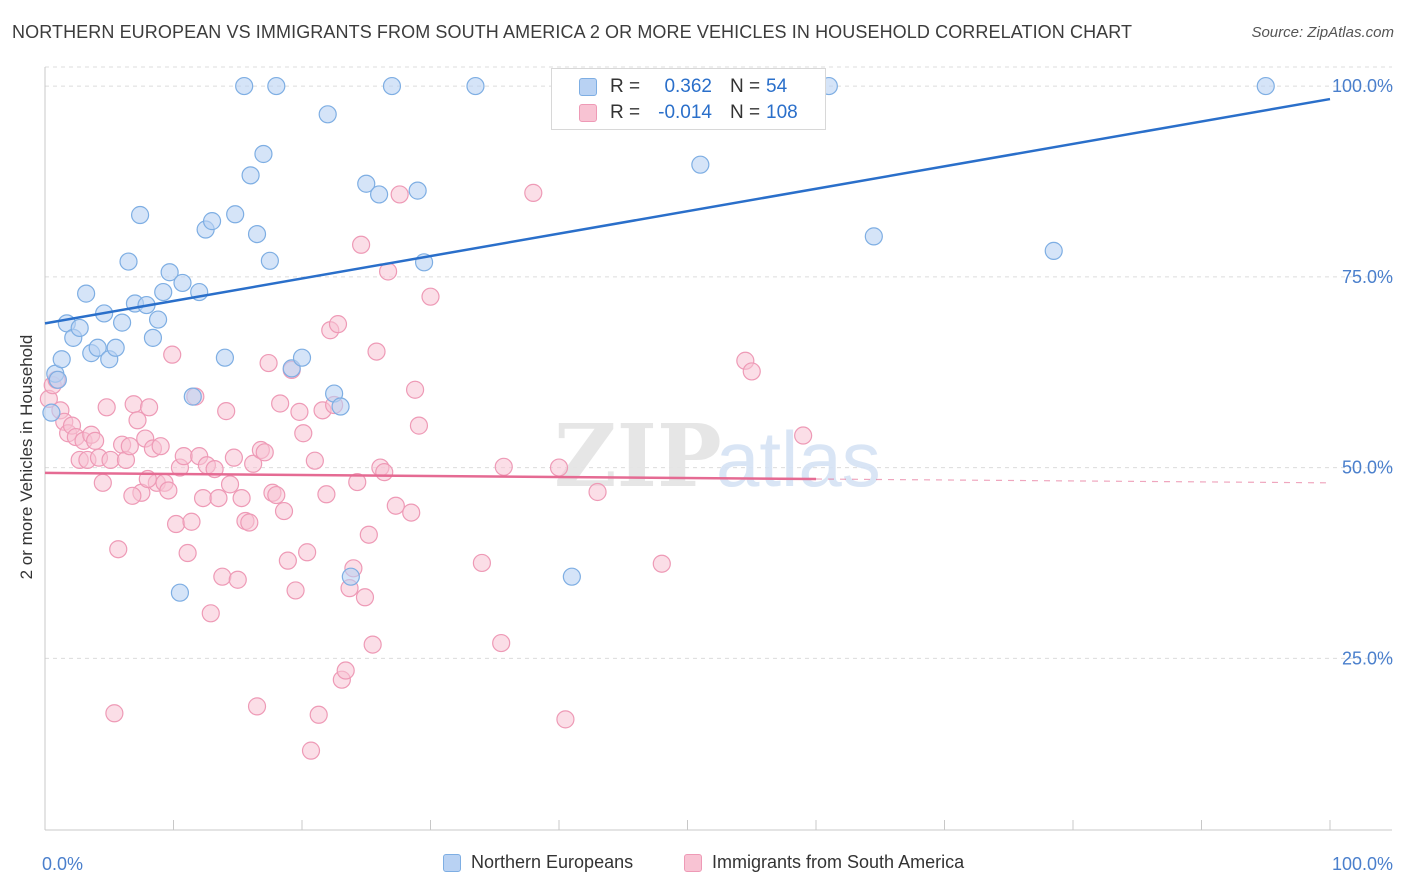 The width and height of the screenshot is (1406, 892). I want to click on legend-item-northern-europeans: Northern Europeans, so click(538, 862).